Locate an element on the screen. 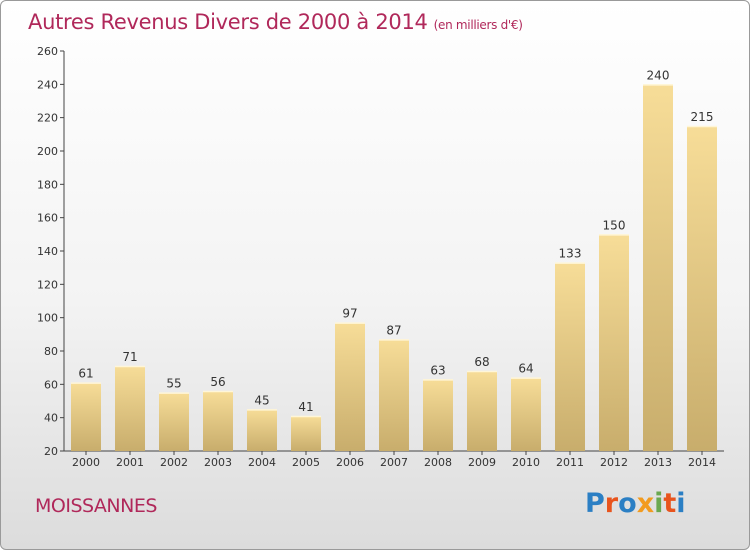  x-tick-label: 2002 is located at coordinates (174, 462).